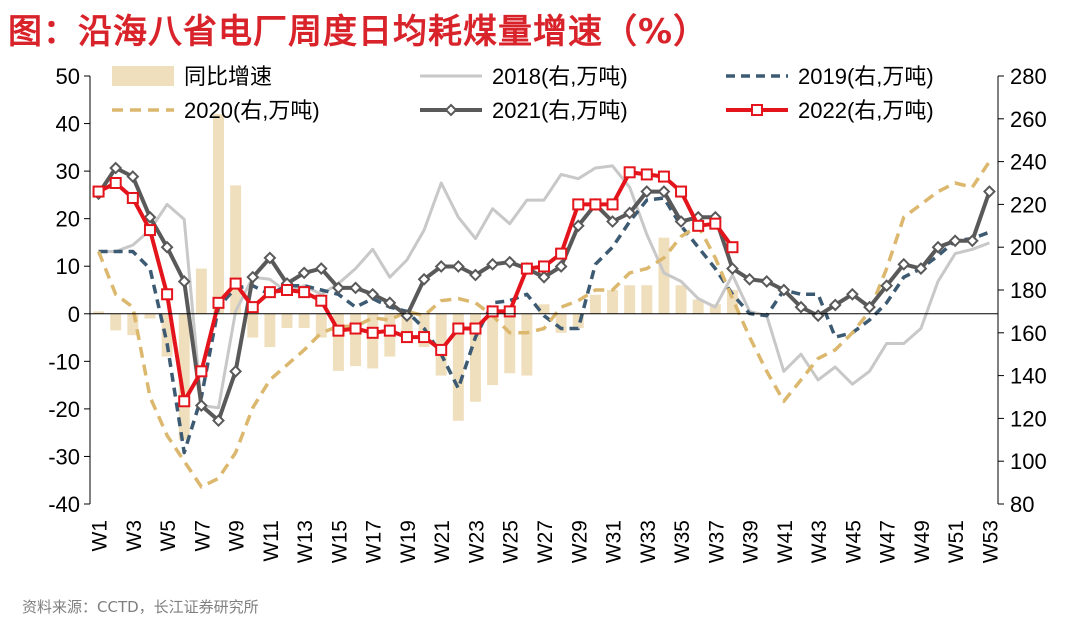 The height and width of the screenshot is (622, 1080). Describe the element at coordinates (698, 225) in the screenshot. I see `marker-4-W36` at that location.